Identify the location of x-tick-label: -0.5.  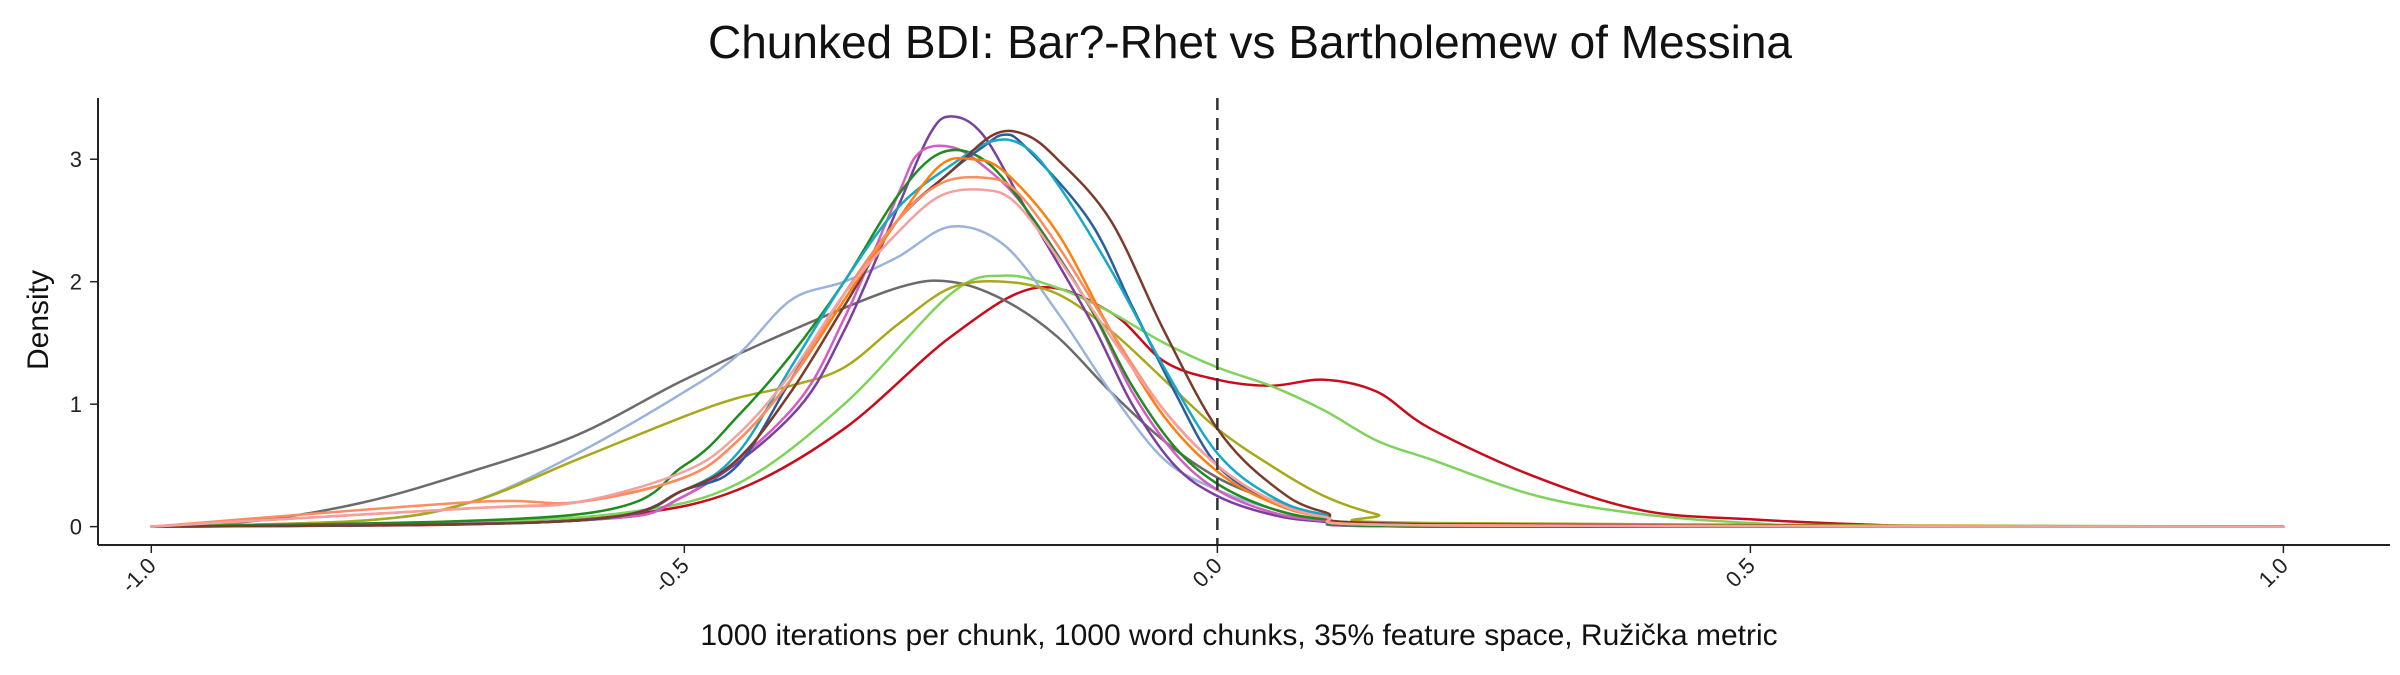
(671, 575).